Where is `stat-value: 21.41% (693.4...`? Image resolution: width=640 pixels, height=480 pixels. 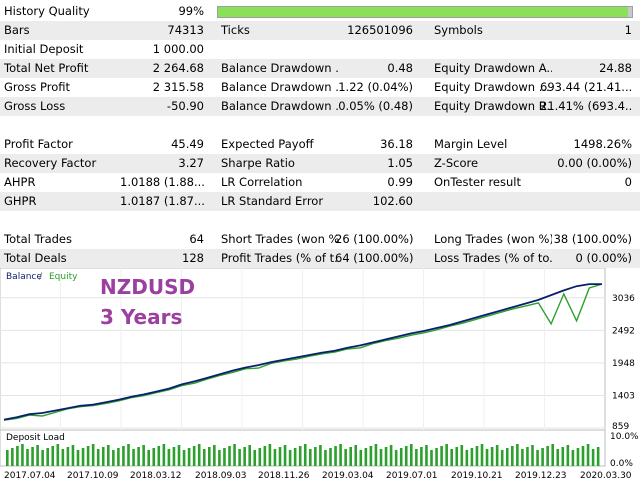
stat-value: 21.41% (693.4... is located at coordinates (586, 106).